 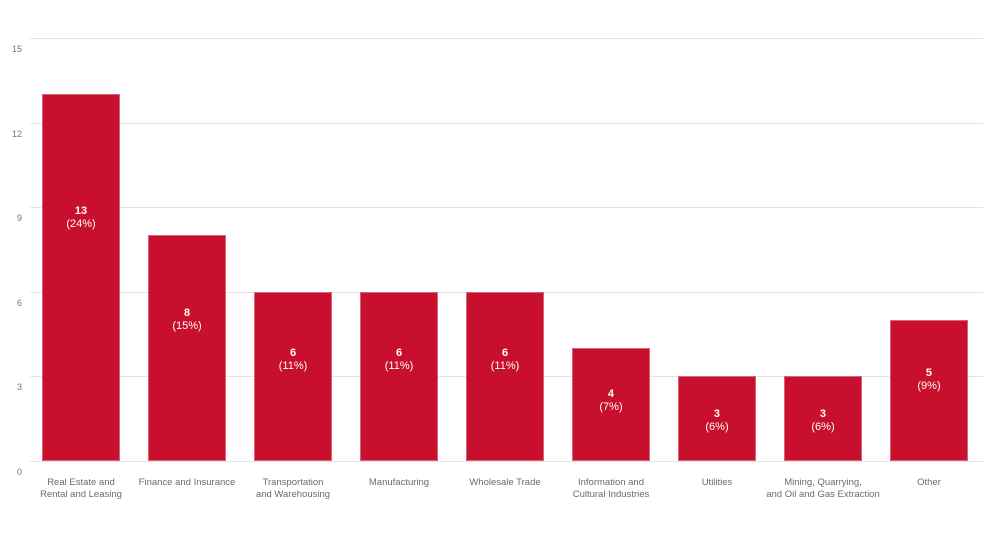 I want to click on bar: 4 (7%), so click(x=611, y=404).